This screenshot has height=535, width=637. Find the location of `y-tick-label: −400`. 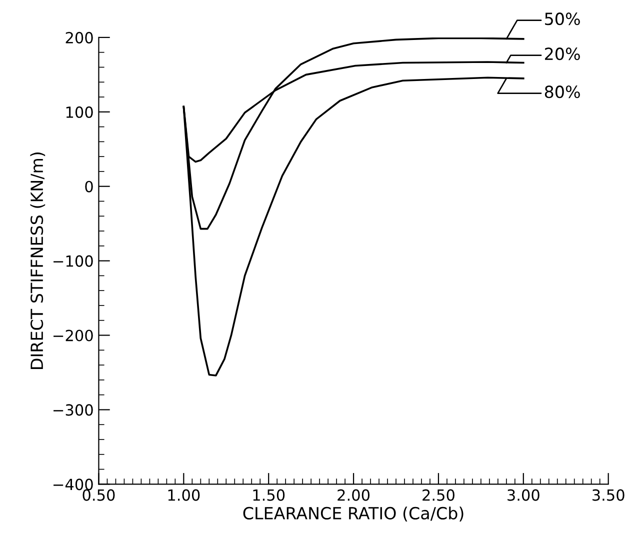

y-tick-label: −400 is located at coordinates (73, 484).